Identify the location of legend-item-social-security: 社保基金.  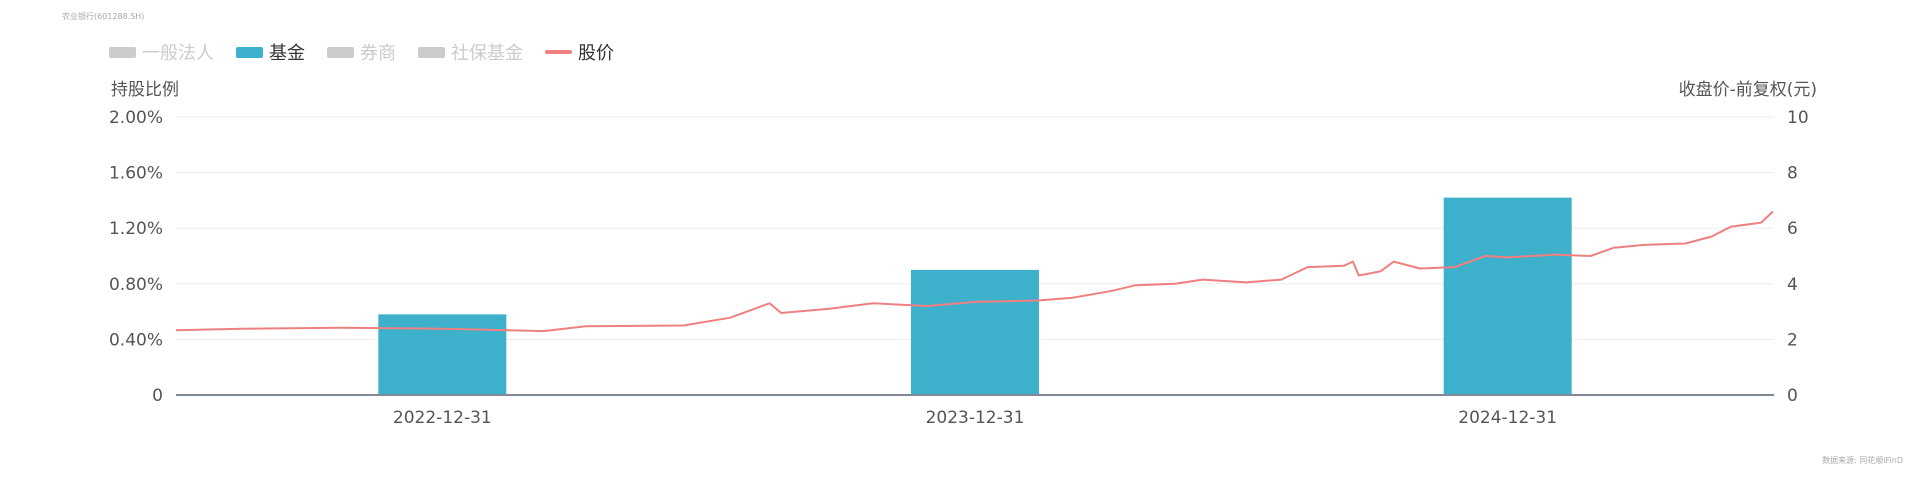
(470, 52).